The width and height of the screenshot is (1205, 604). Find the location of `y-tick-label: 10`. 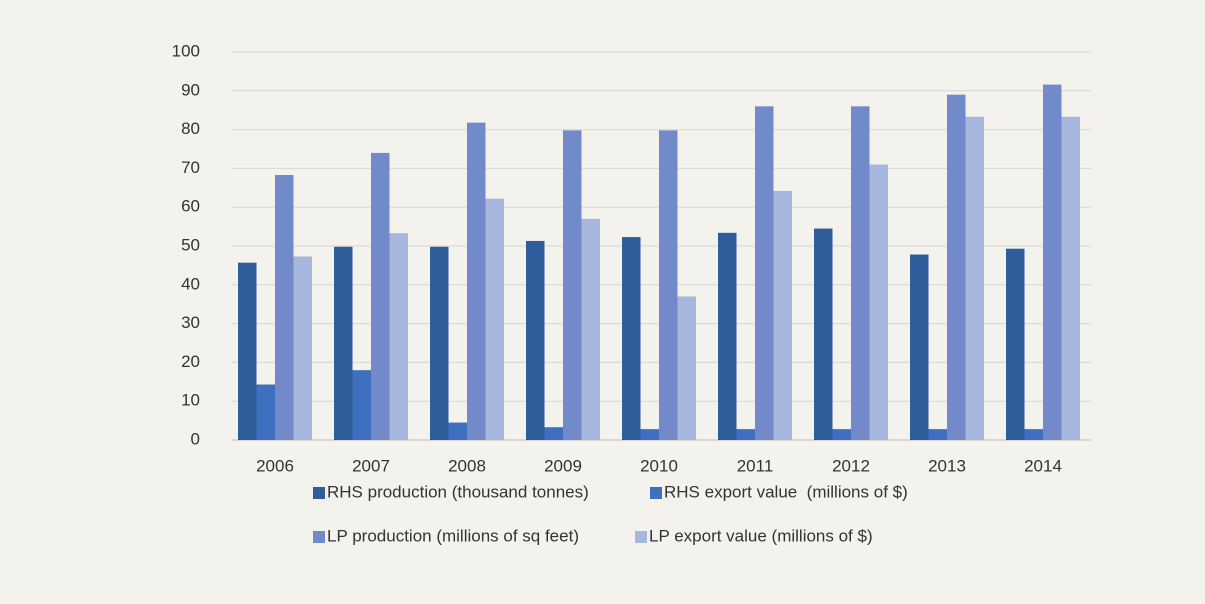

y-tick-label: 10 is located at coordinates (190, 400).